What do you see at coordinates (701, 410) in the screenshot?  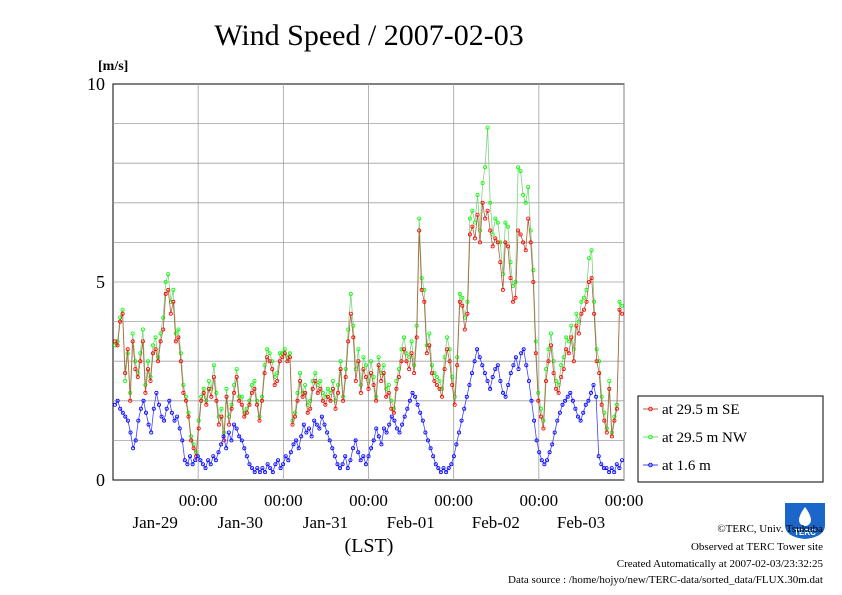 I see `legend-entry-label: at 29.5 m SE` at bounding box center [701, 410].